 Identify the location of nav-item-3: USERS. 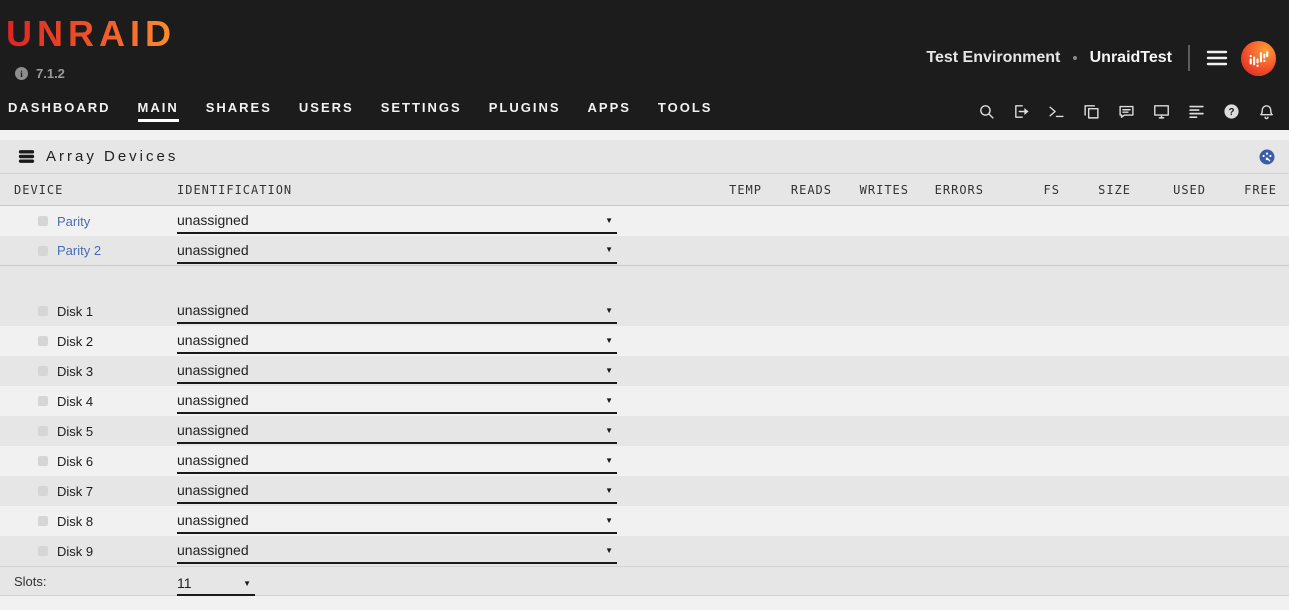
(326, 107).